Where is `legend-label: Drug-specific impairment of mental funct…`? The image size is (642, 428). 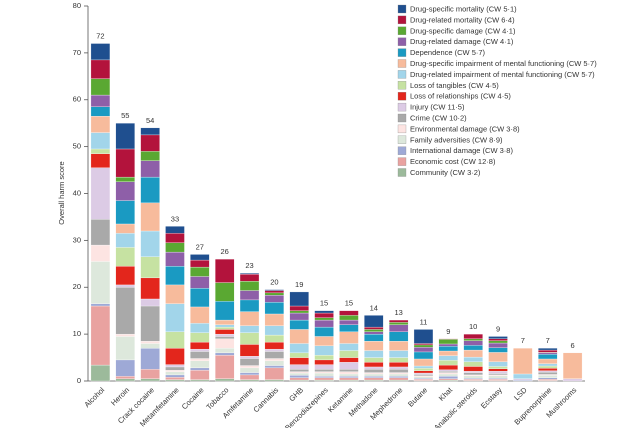 legend-label: Drug-specific impairment of mental funct… is located at coordinates (503, 63).